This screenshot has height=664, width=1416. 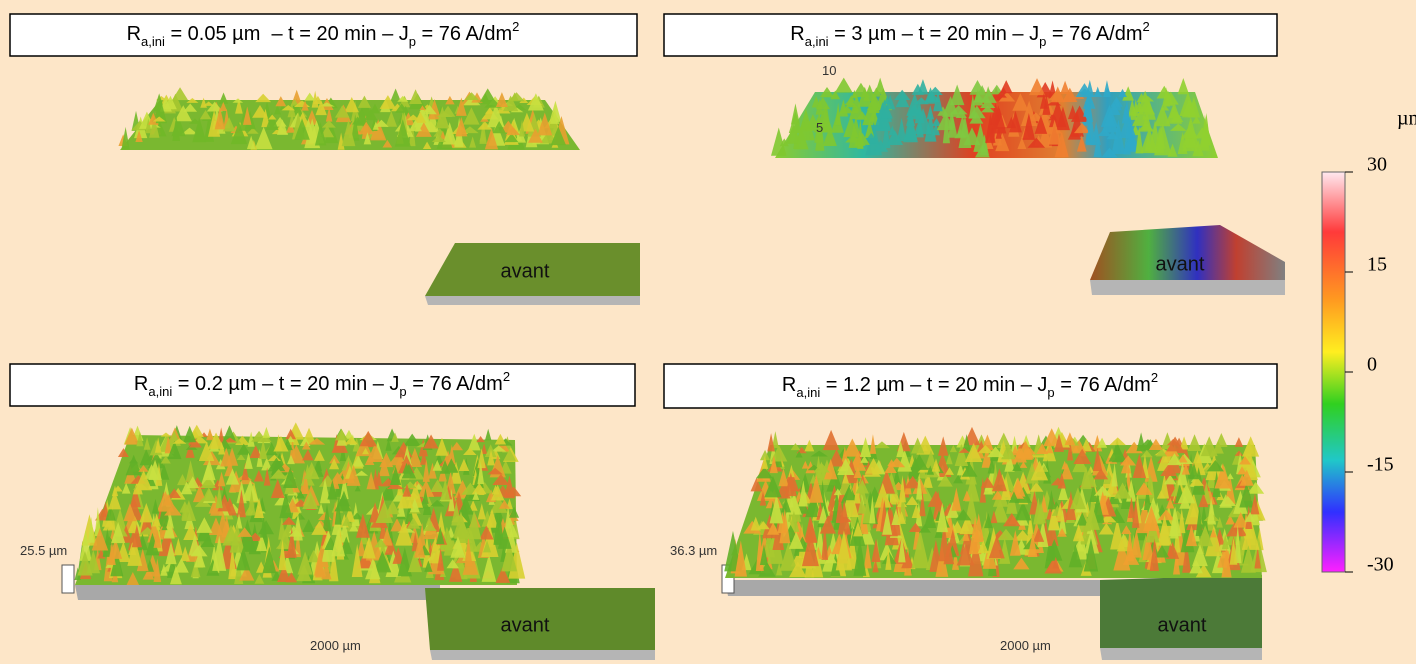 I want to click on title-part: = 0.2 µm – t = 20 min – J, so click(x=285, y=384).